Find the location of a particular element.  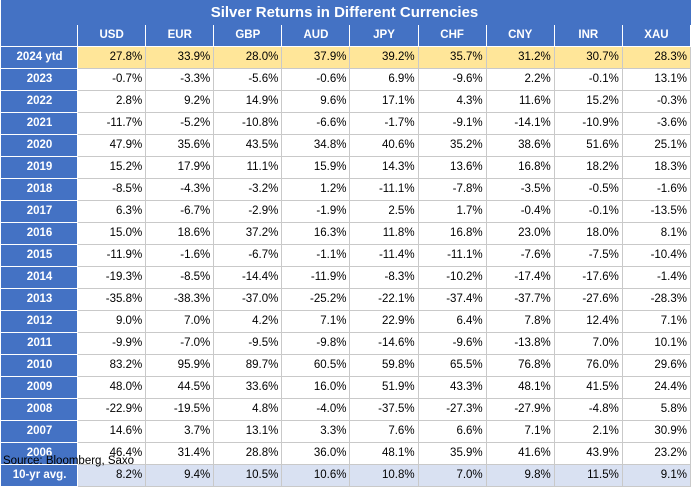

table-cell: 10.1% is located at coordinates (656, 343).